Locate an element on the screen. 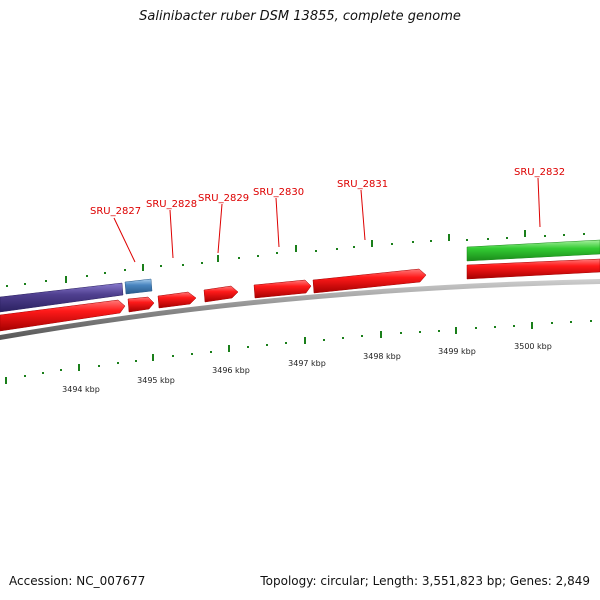 The image size is (600, 600). gene-feature-blue is located at coordinates (62, 297).